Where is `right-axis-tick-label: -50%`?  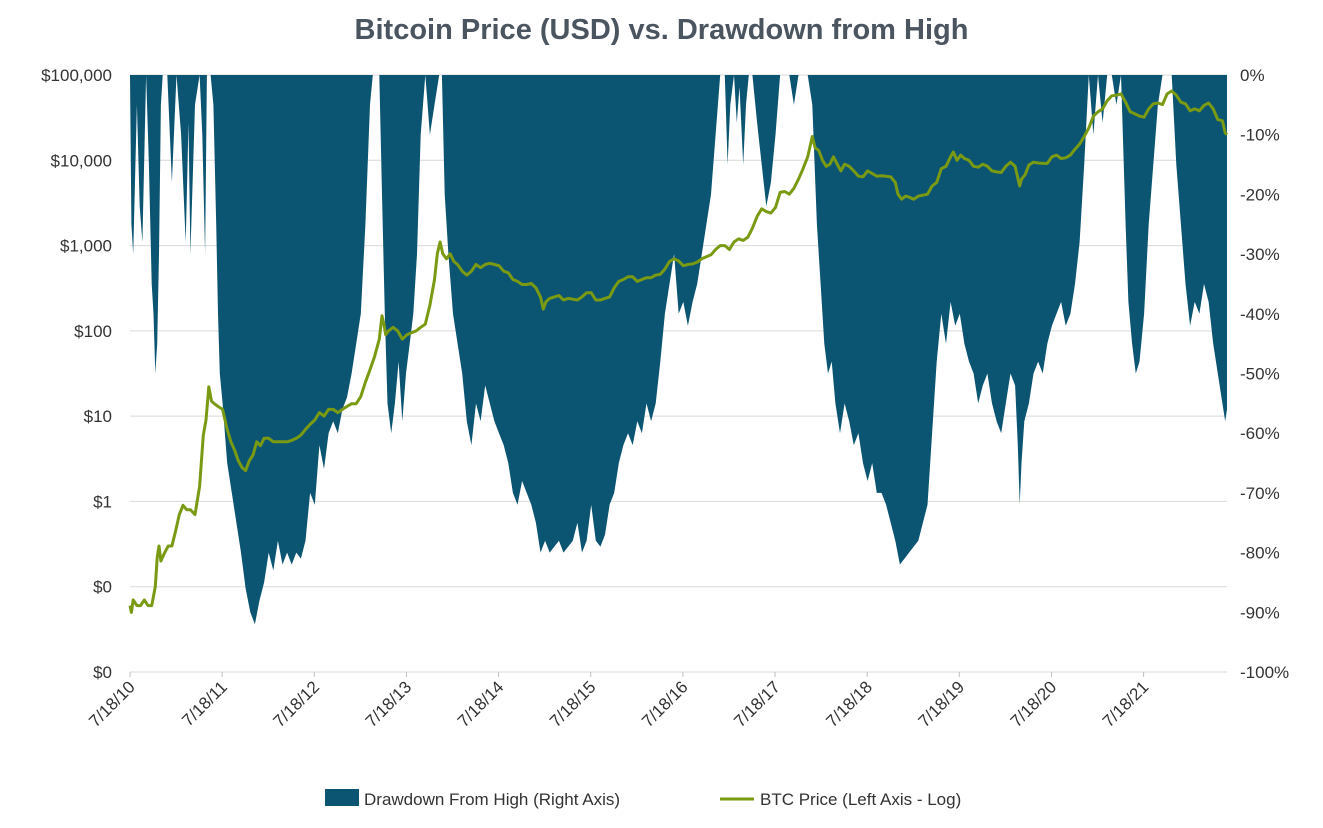
right-axis-tick-label: -50% is located at coordinates (1260, 374).